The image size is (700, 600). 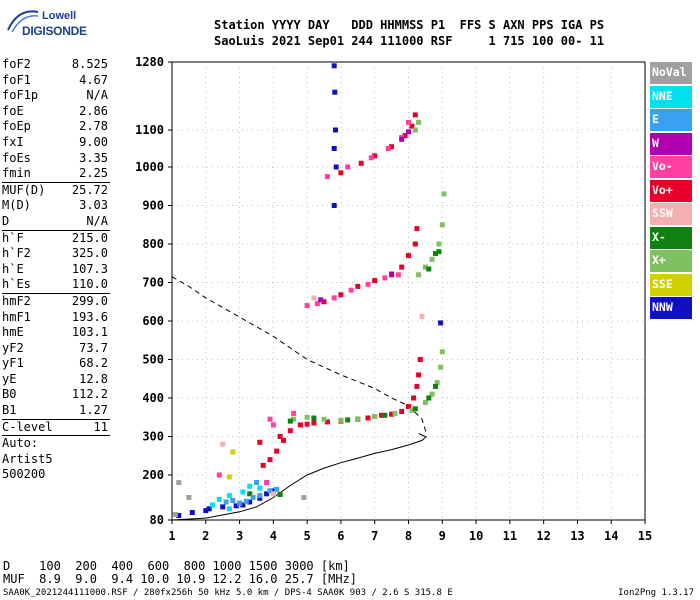 I want to click on param-value: 325.0, so click(x=89, y=253).